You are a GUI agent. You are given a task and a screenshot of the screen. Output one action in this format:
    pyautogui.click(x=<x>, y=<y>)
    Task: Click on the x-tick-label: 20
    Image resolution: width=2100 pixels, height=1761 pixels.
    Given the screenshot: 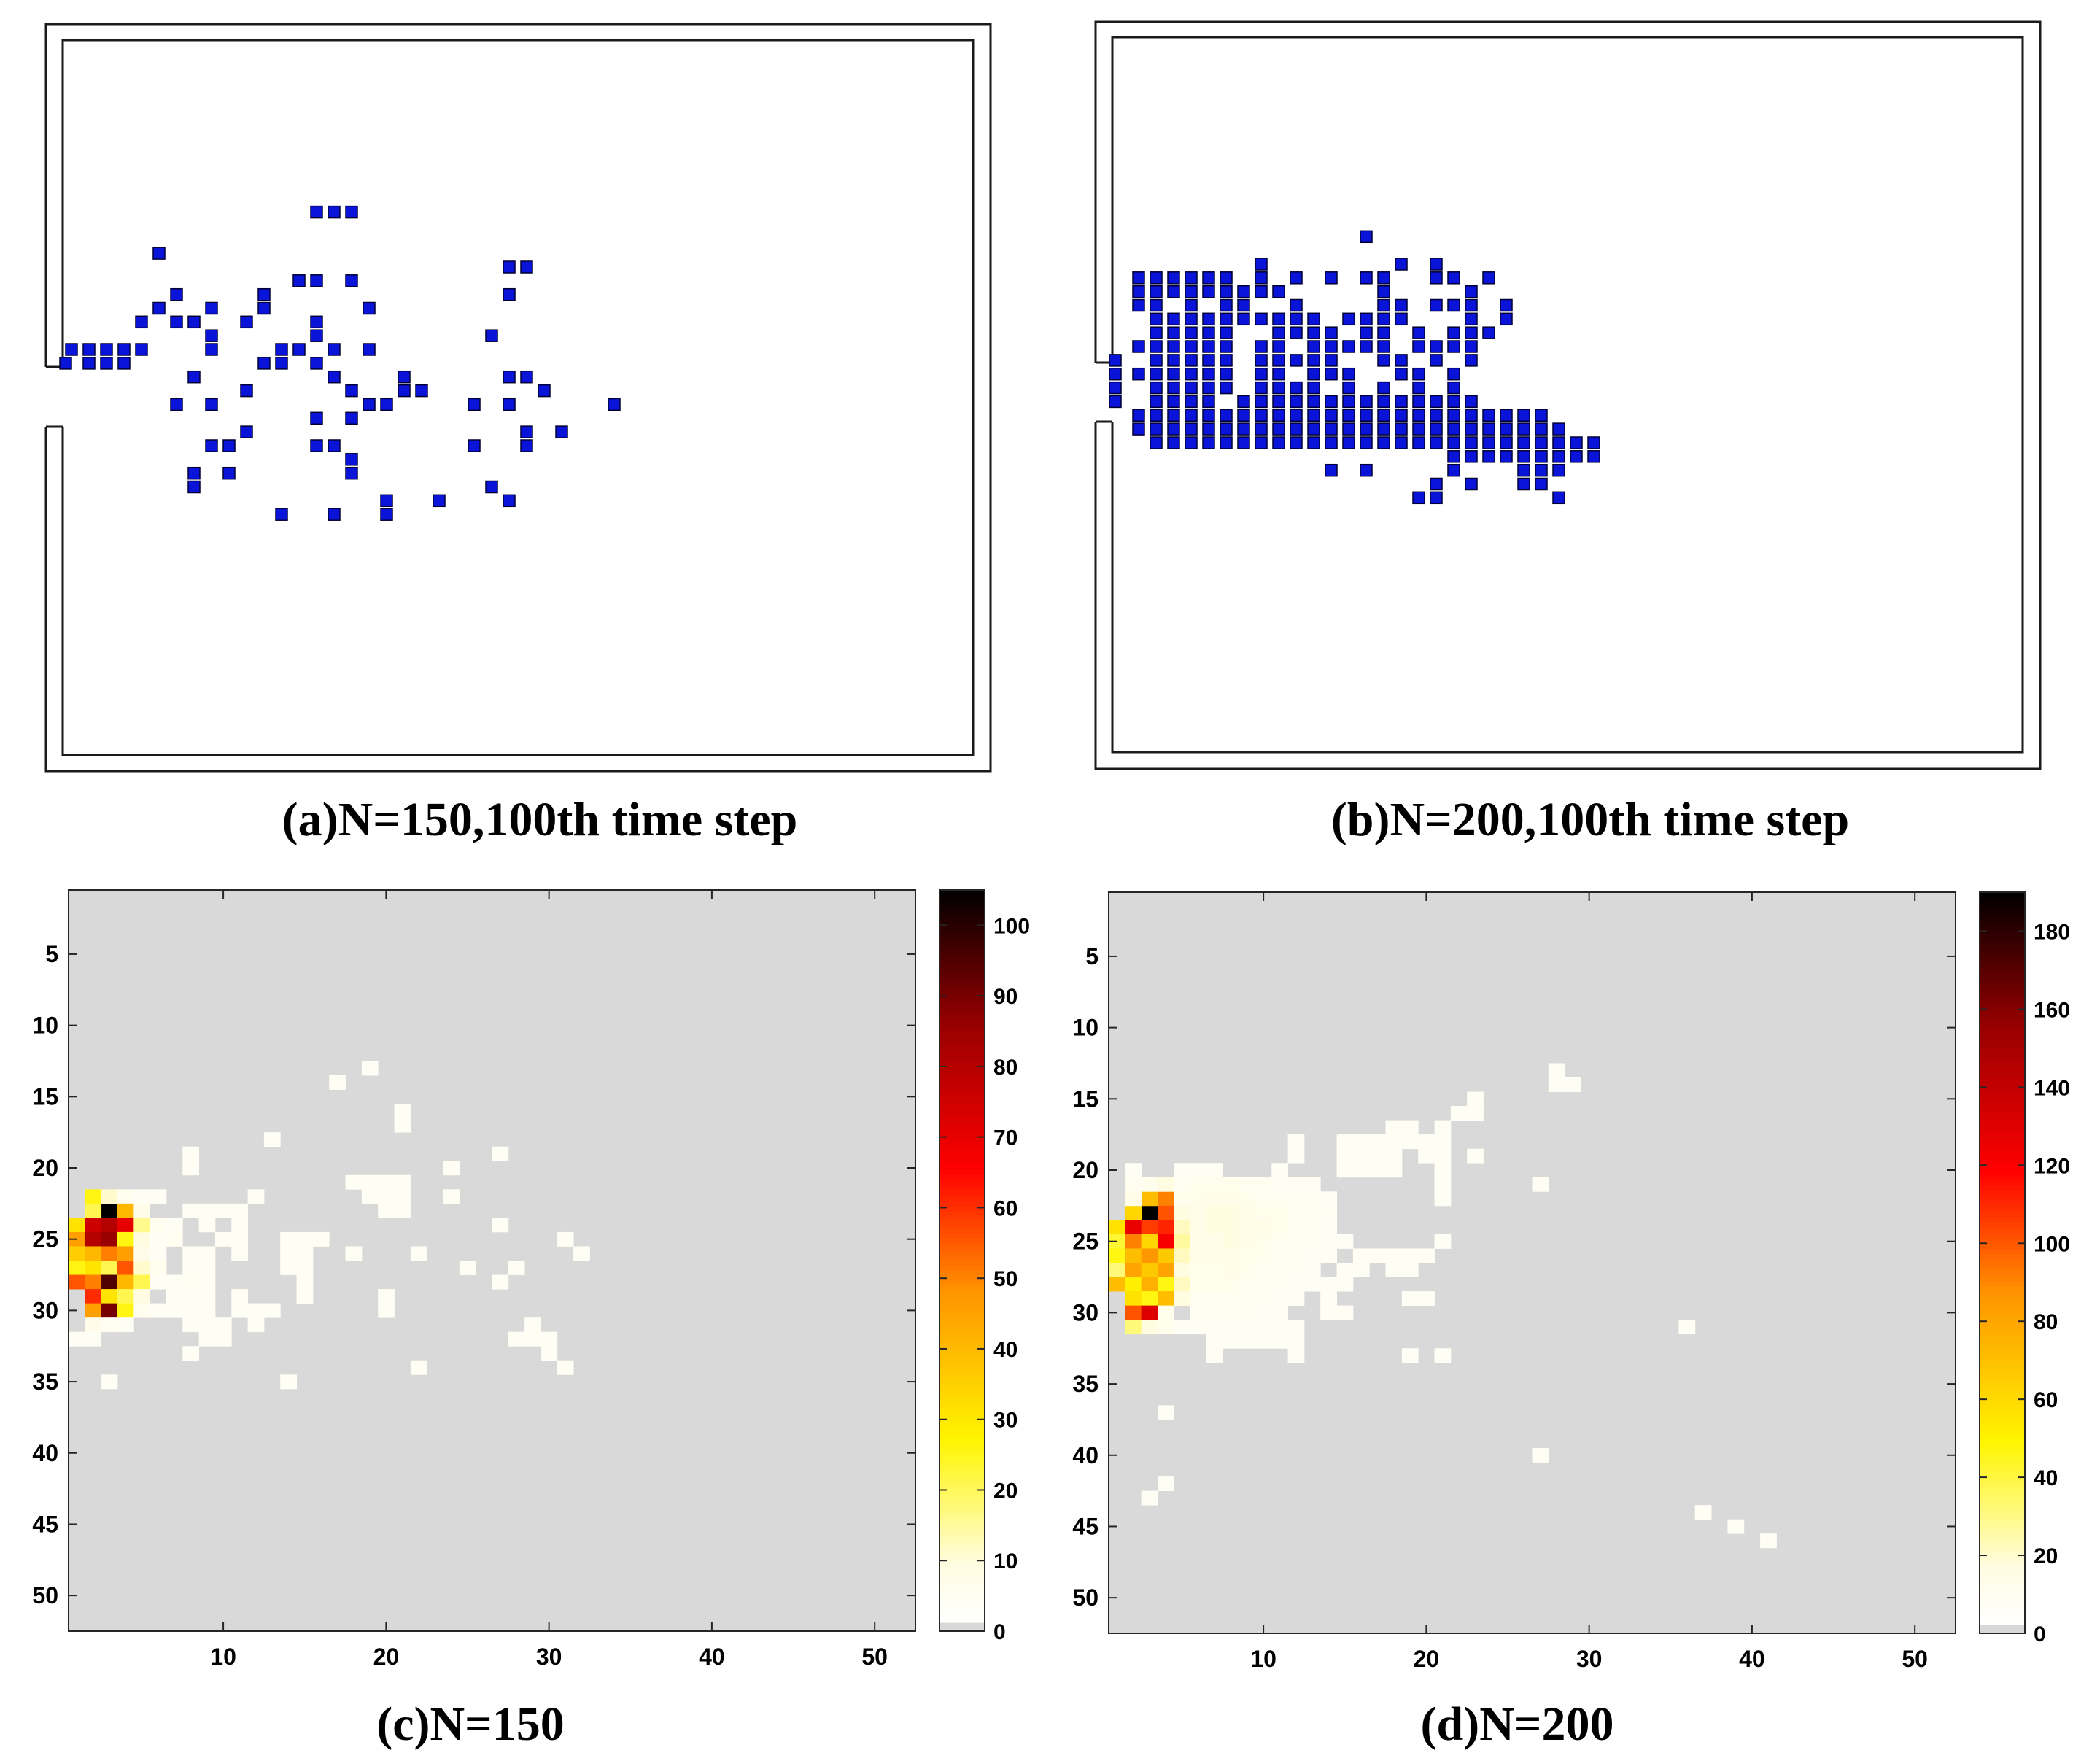 What is the action you would take?
    pyautogui.click(x=1427, y=1659)
    